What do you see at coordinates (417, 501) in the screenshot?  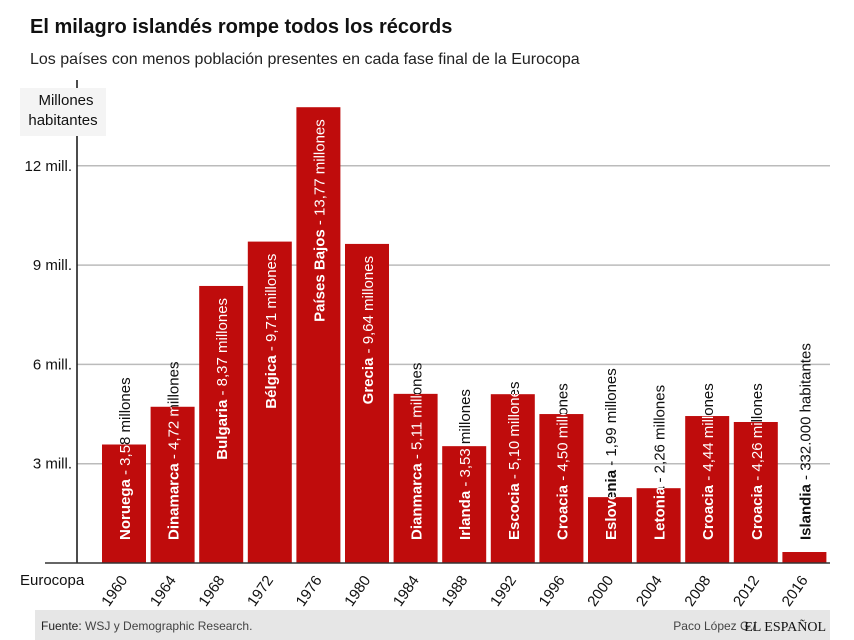 I see `bar-country: Dianmarca` at bounding box center [417, 501].